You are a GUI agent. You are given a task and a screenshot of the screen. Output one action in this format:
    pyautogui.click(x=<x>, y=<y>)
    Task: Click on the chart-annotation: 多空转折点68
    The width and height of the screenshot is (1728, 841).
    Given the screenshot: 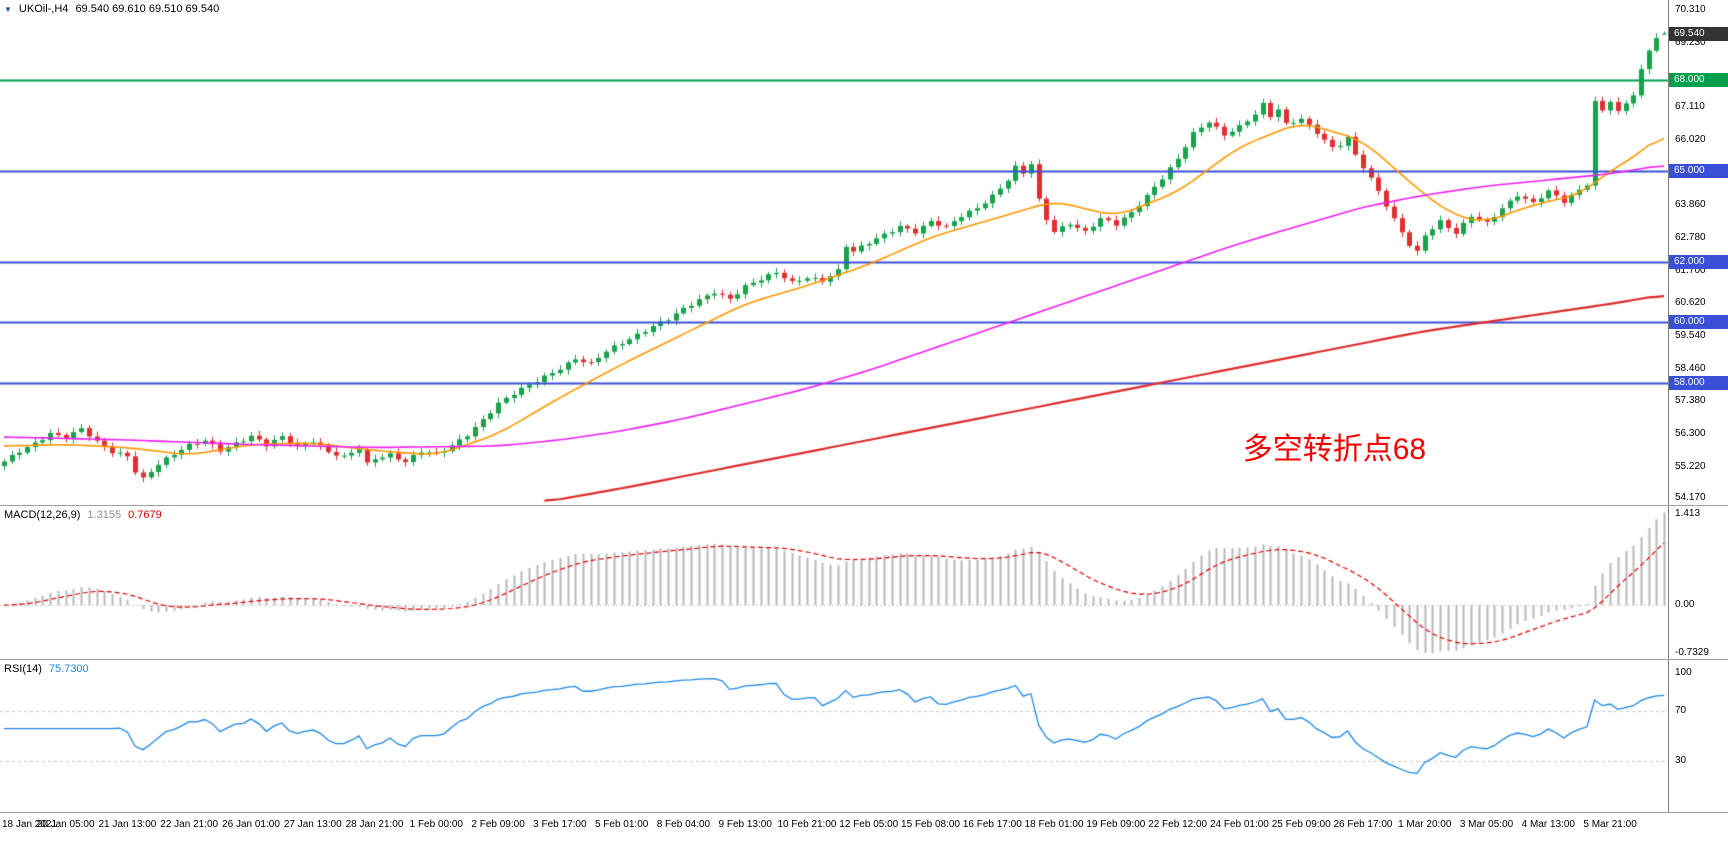 What is the action you would take?
    pyautogui.click(x=1334, y=450)
    